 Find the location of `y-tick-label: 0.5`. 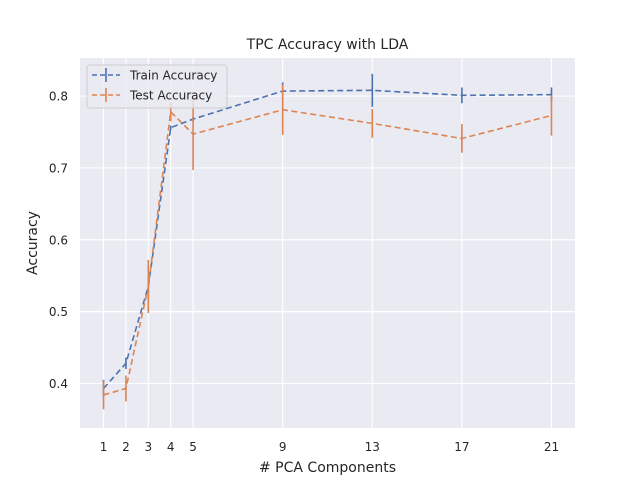

y-tick-label: 0.5 is located at coordinates (58, 312).